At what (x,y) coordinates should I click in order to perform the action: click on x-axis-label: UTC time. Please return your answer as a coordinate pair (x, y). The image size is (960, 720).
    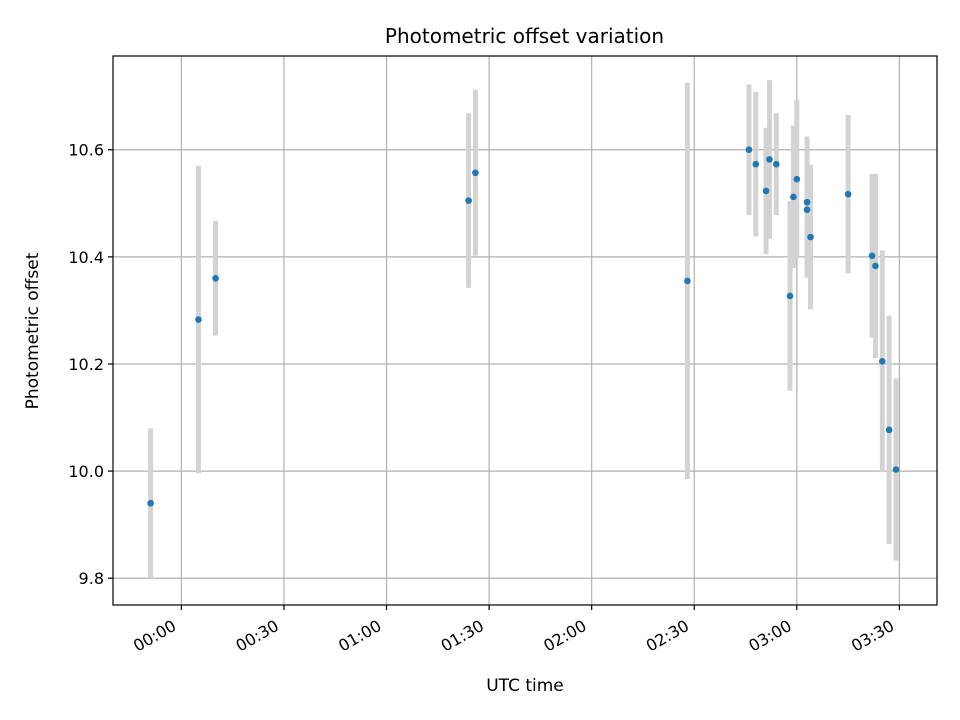
    Looking at the image, I should click on (525, 686).